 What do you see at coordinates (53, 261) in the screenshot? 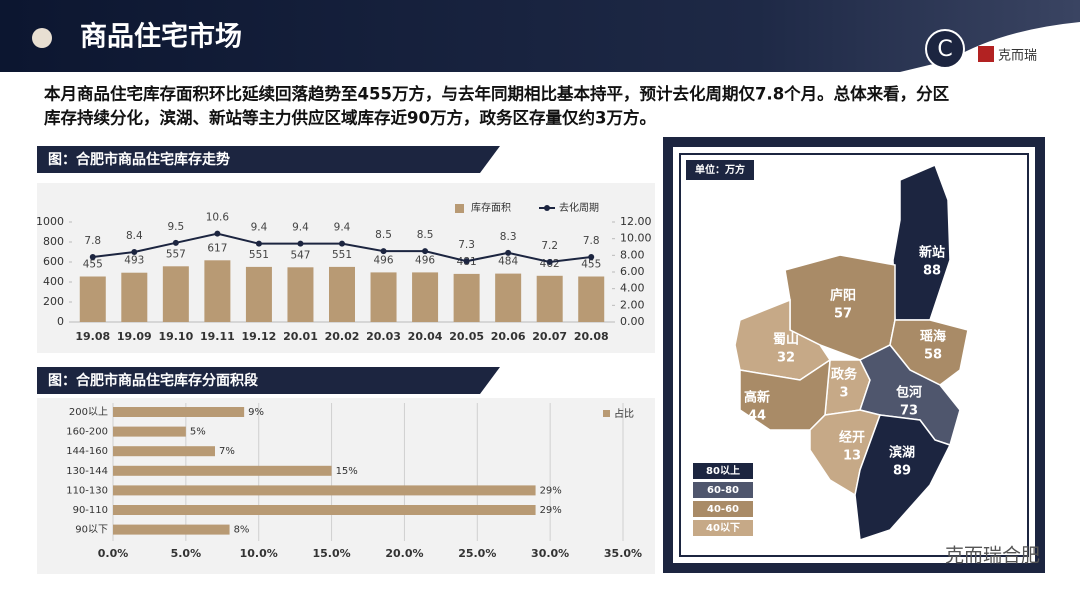
I see `y-tick-label: 600` at bounding box center [53, 261].